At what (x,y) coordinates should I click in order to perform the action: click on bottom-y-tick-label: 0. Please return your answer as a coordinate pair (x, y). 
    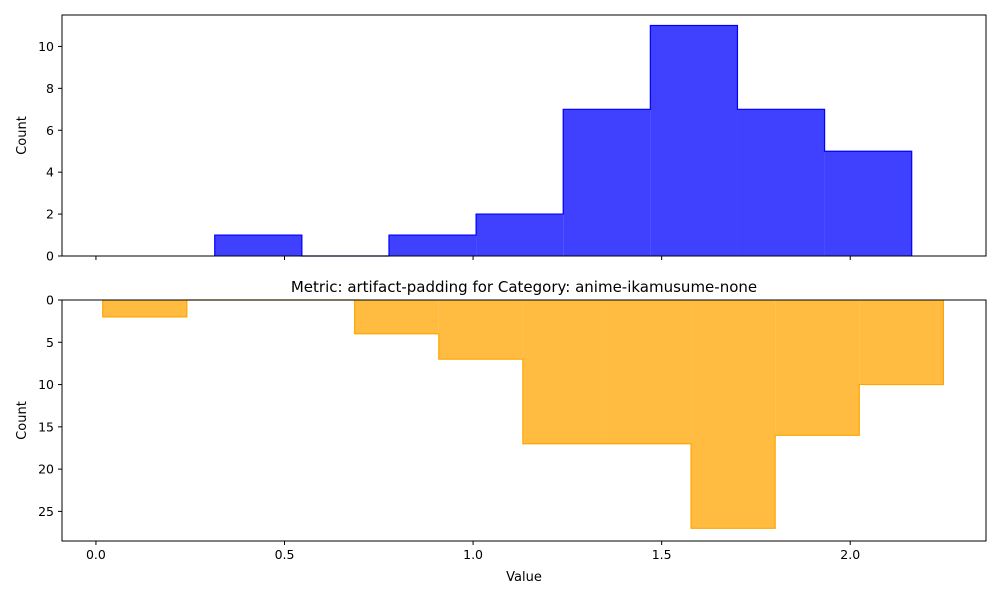
    Looking at the image, I should click on (50, 300).